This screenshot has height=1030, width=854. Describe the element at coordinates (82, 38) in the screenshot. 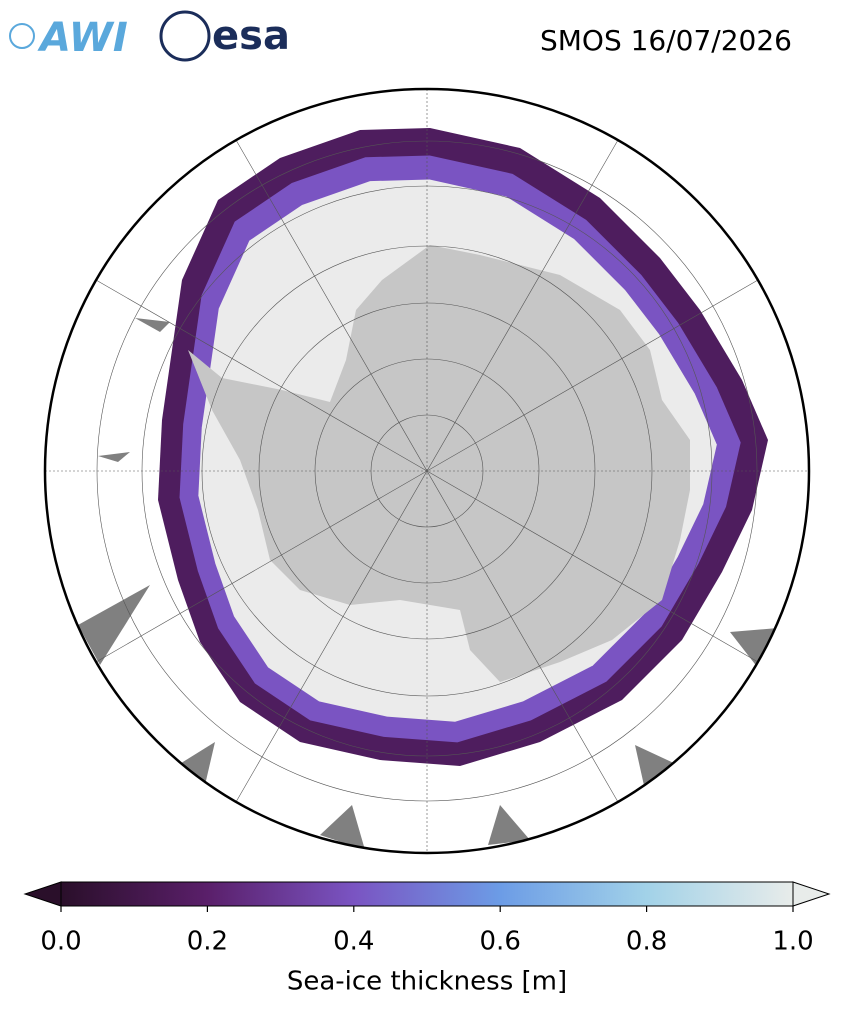

I see `awi-logo: AWI` at that location.